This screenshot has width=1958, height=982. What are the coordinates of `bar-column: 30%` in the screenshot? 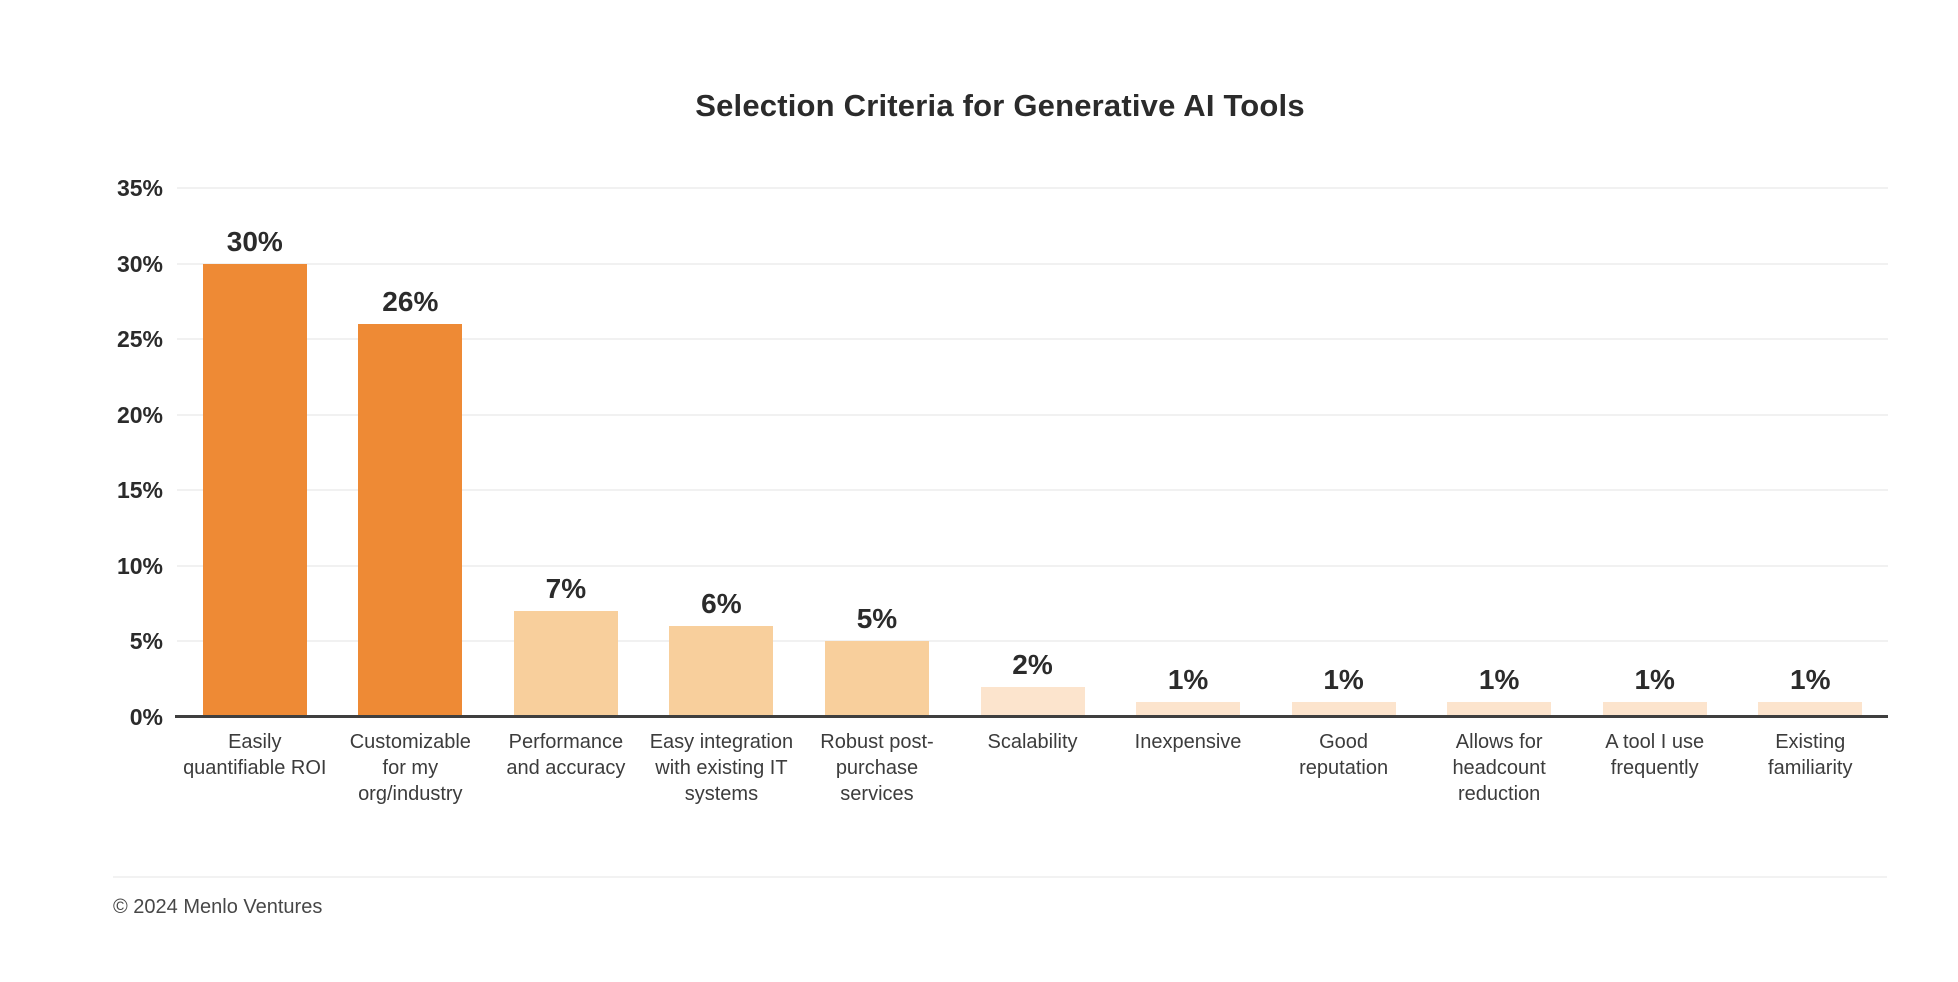 It's located at (255, 452).